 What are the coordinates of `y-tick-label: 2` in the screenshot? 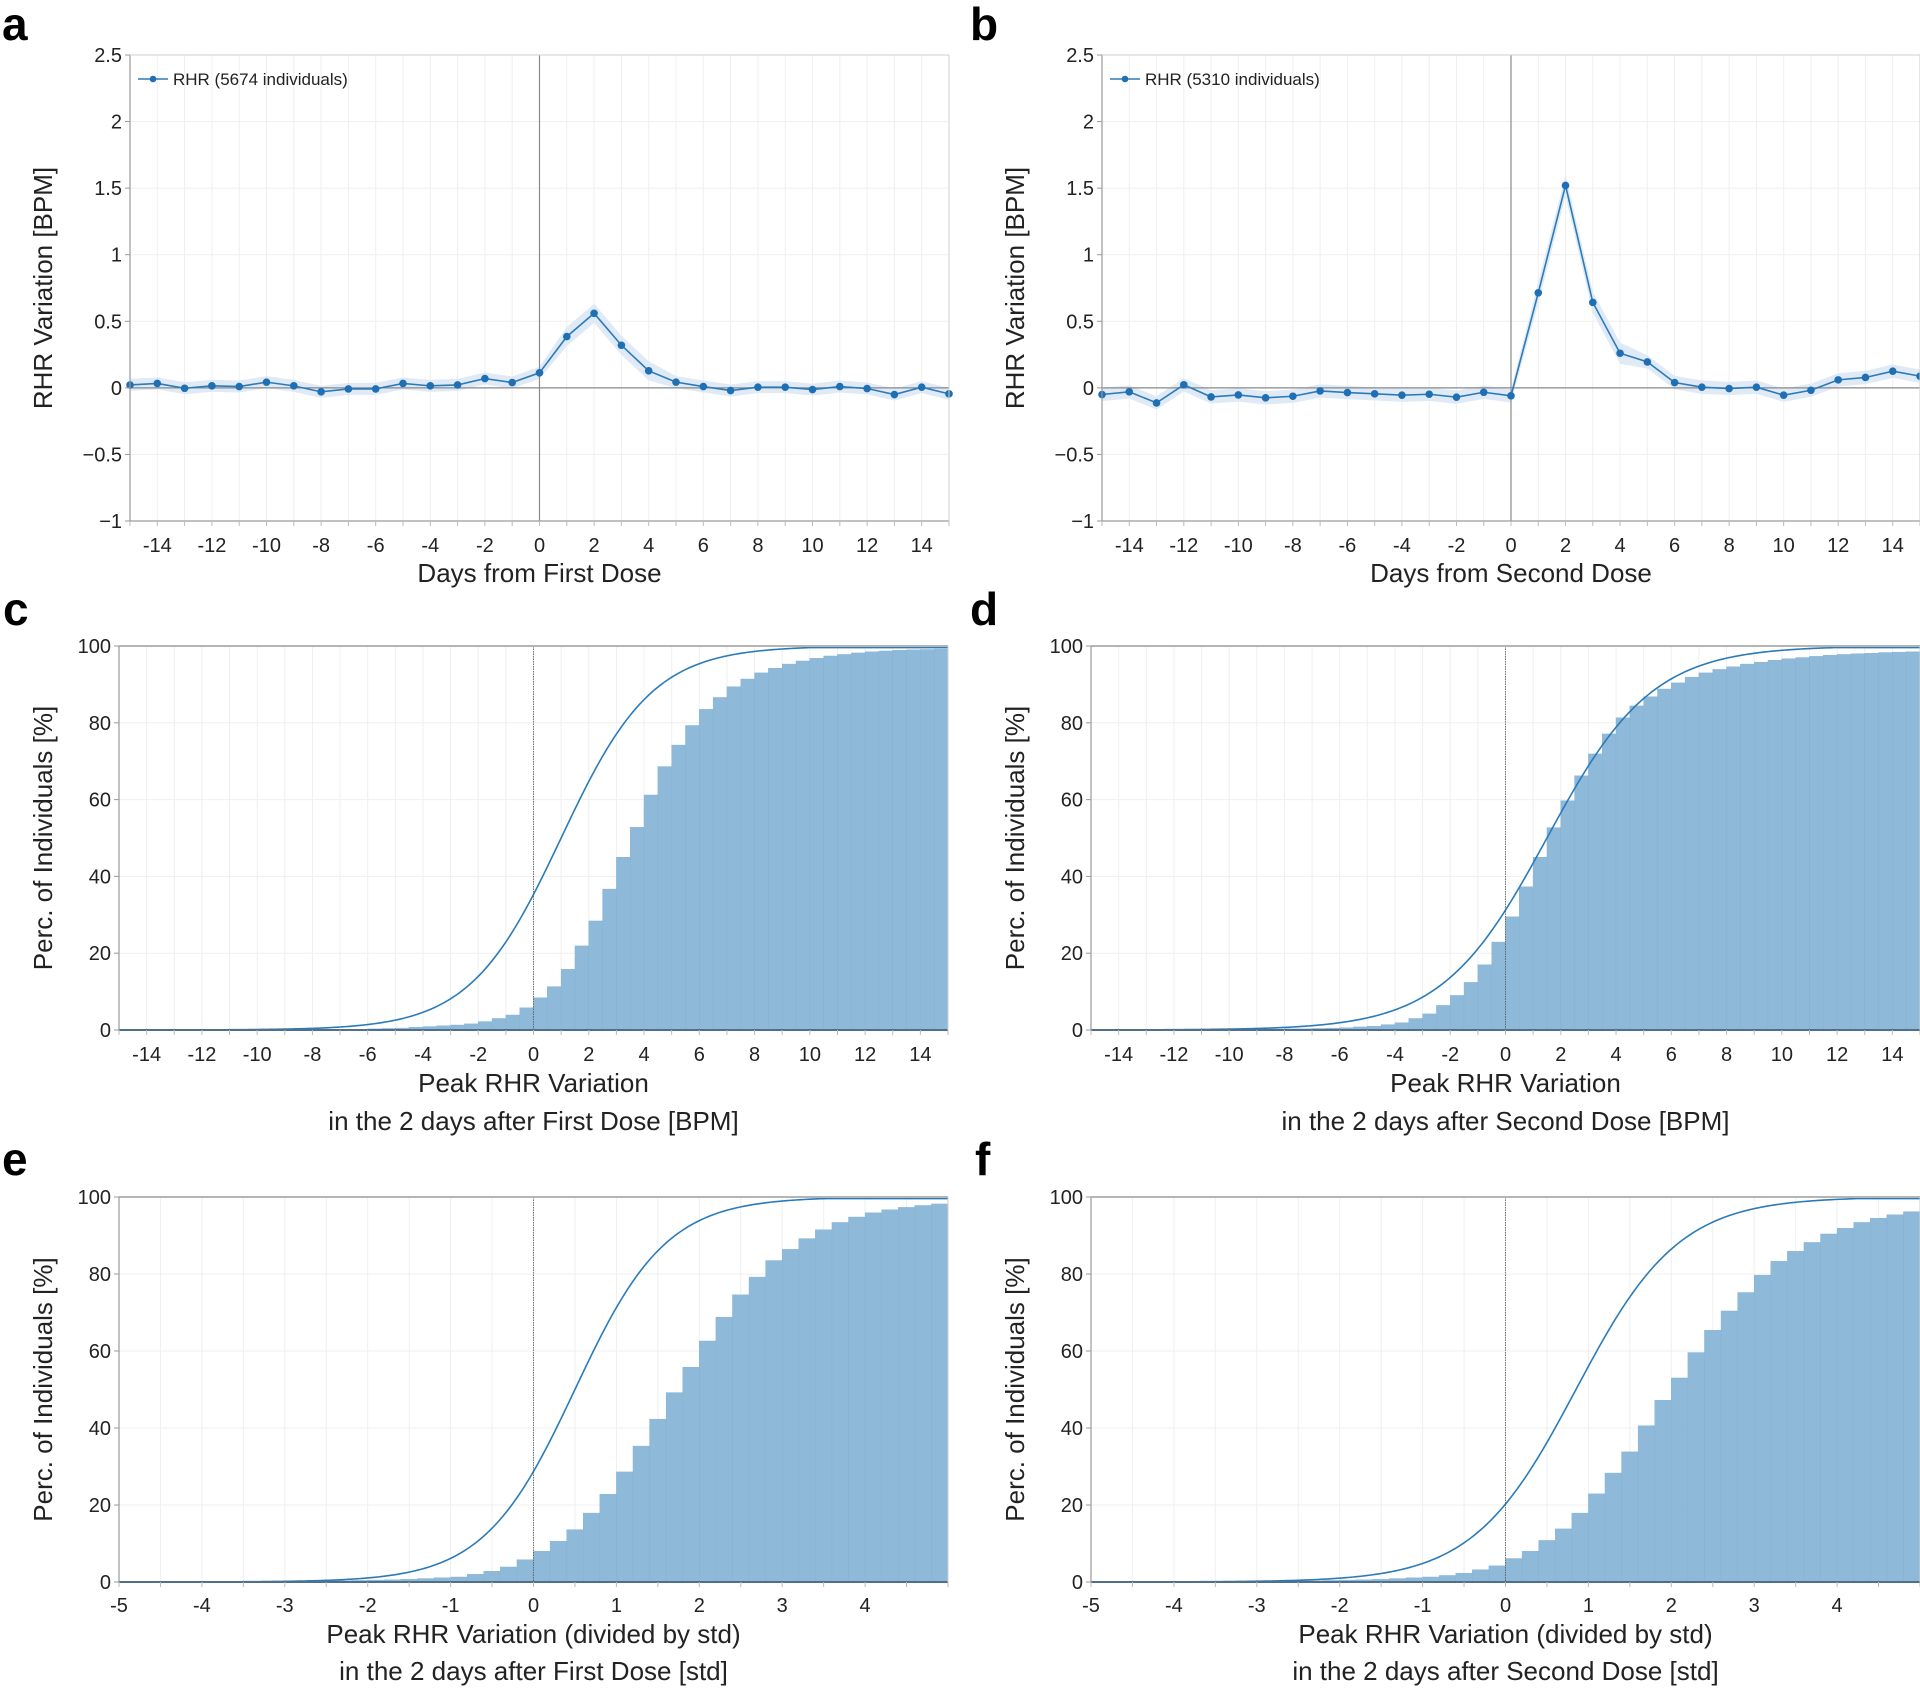 It's located at (1088, 123).